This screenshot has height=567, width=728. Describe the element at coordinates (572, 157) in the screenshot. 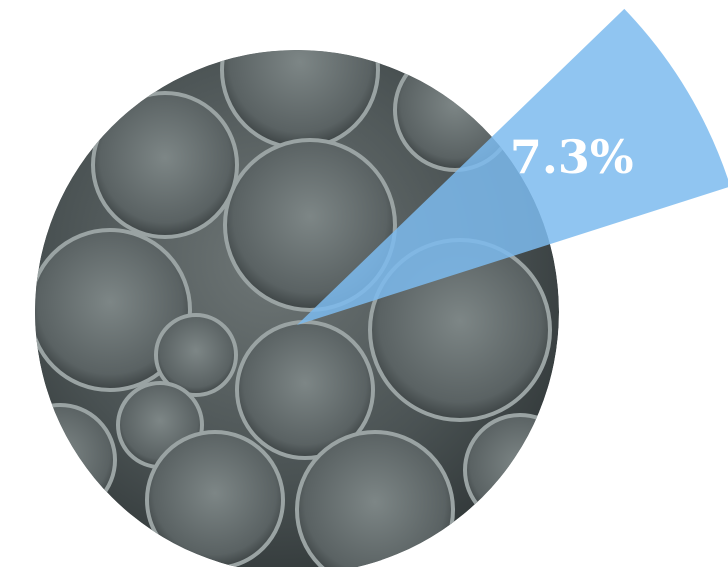

I see `value-label: 7.3%` at that location.